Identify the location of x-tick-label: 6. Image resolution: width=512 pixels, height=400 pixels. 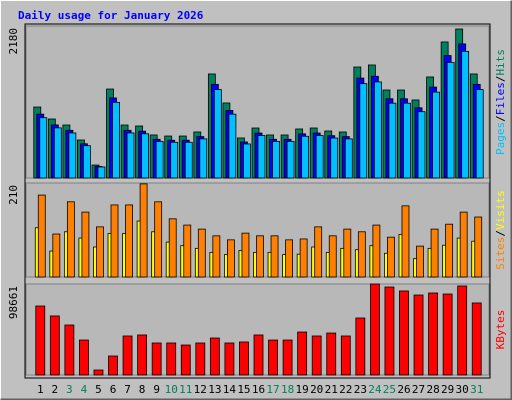
(113, 389).